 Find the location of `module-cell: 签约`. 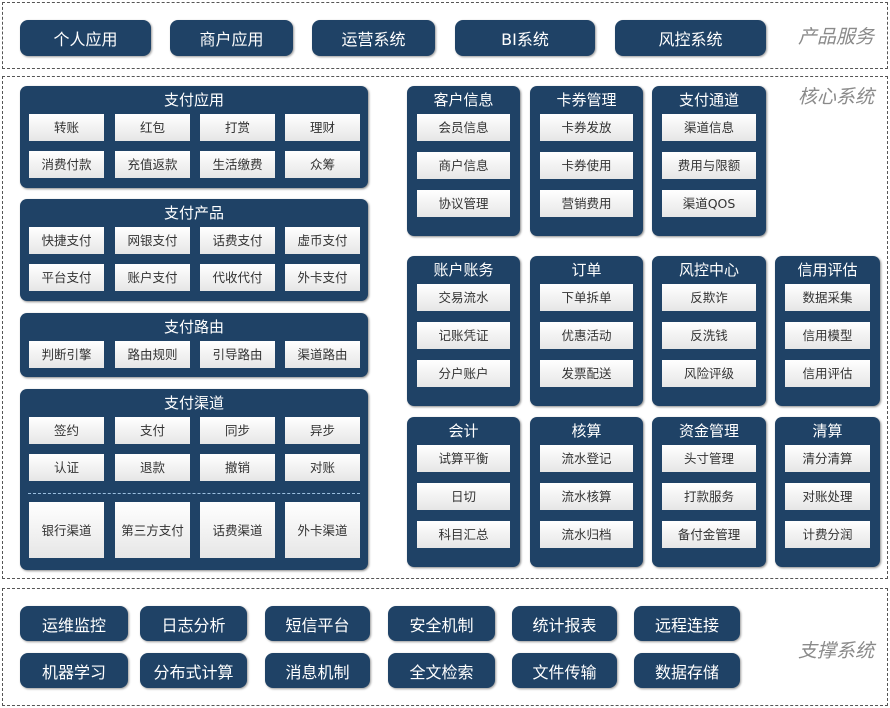

module-cell: 签约 is located at coordinates (66, 430).